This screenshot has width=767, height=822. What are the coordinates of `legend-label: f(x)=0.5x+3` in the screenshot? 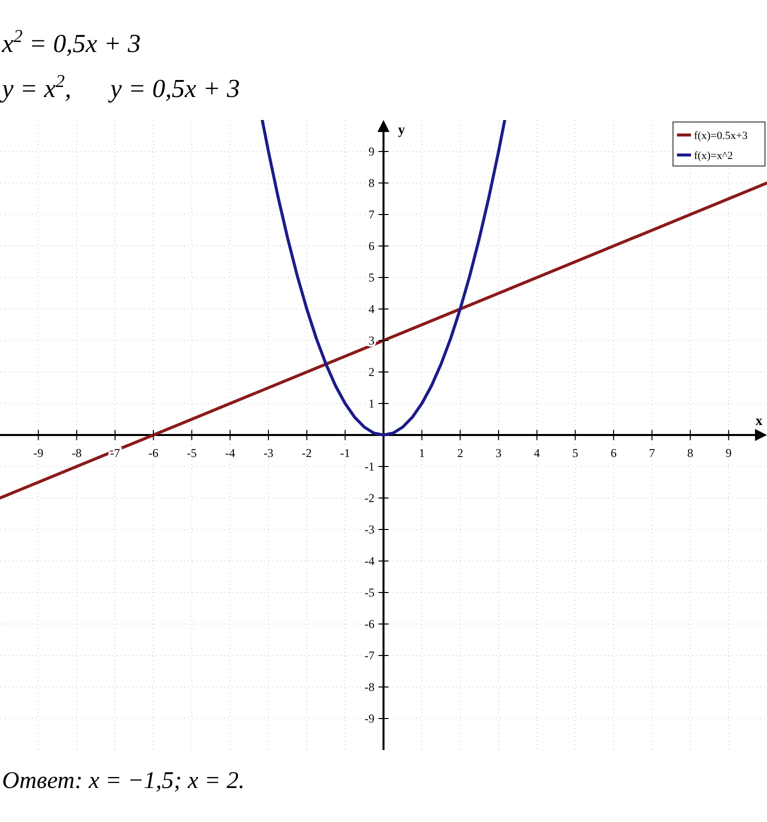 It's located at (721, 136).